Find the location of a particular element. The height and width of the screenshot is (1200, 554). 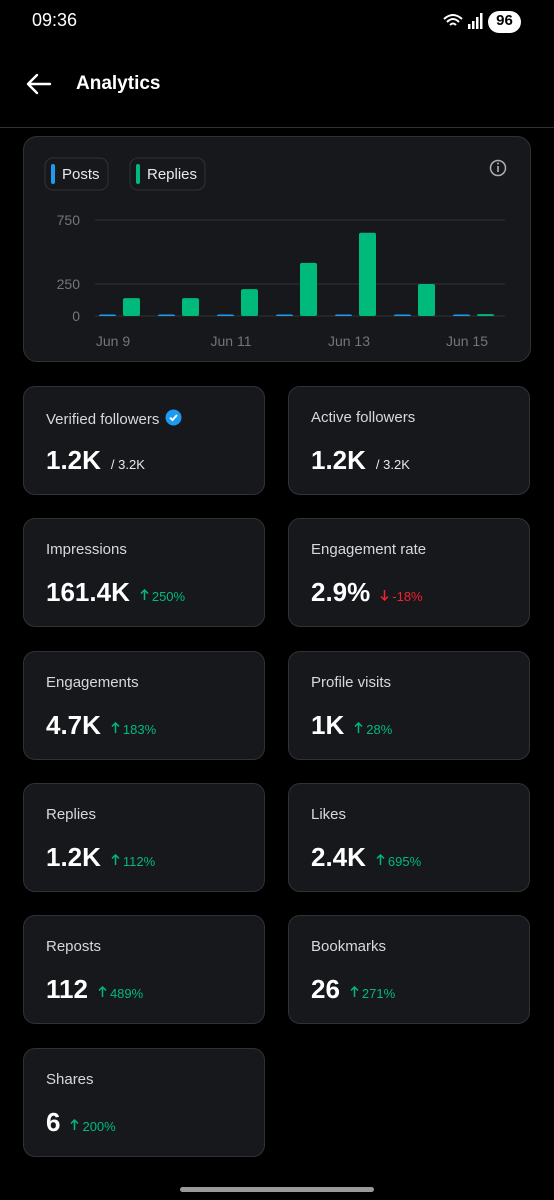

stat-value-row: 26 271% is located at coordinates (353, 989).